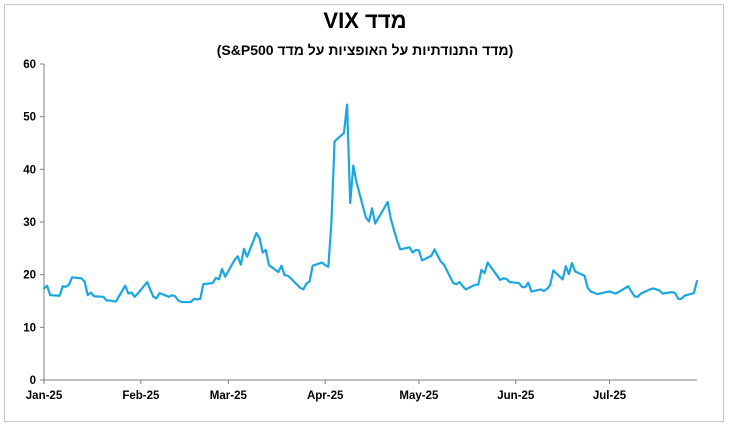  Describe the element at coordinates (29, 65) in the screenshot. I see `y-tick-label: 60` at that location.